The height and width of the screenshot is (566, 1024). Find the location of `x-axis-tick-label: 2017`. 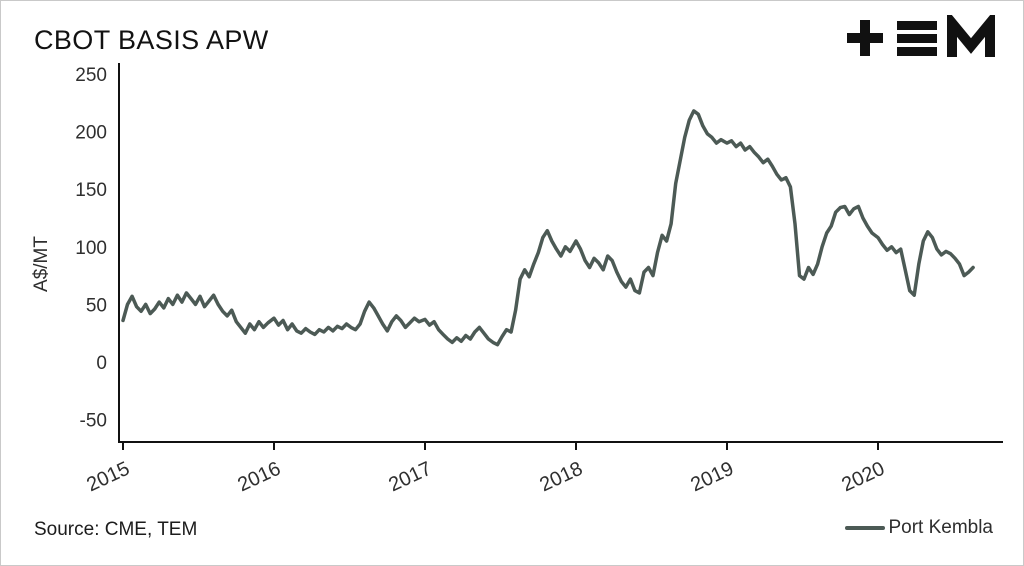

x-axis-tick-label: 2017 is located at coordinates (410, 477).